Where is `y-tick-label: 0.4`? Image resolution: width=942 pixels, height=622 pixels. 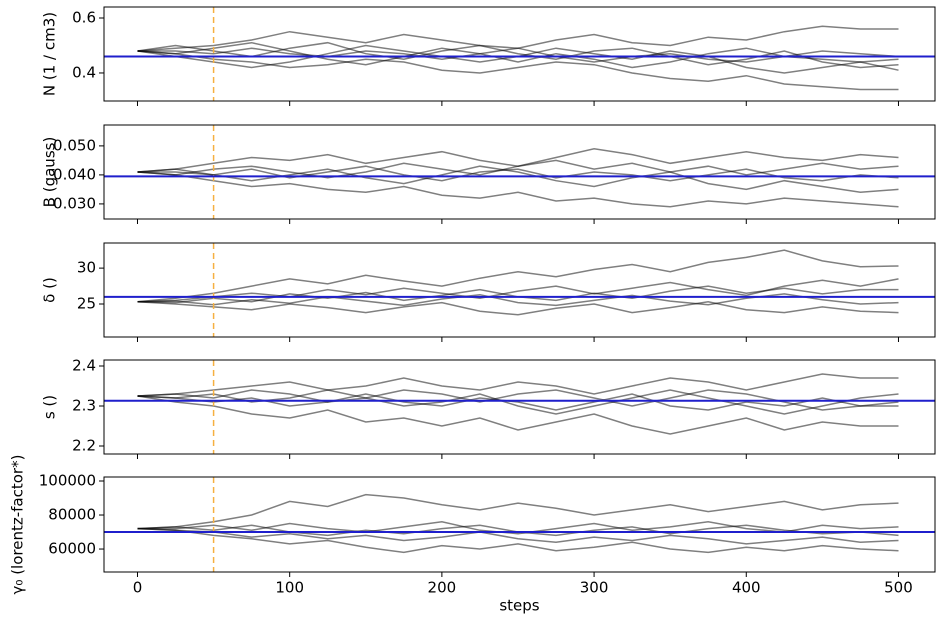 y-tick-label: 0.4 is located at coordinates (84, 72).